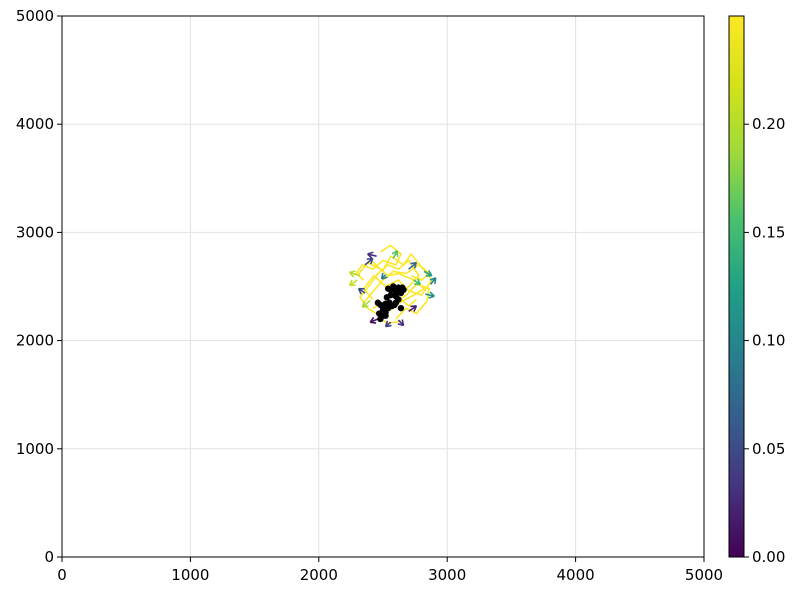 This screenshot has height=600, width=800. What do you see at coordinates (62, 575) in the screenshot?
I see `x-tick-label: 0` at bounding box center [62, 575].